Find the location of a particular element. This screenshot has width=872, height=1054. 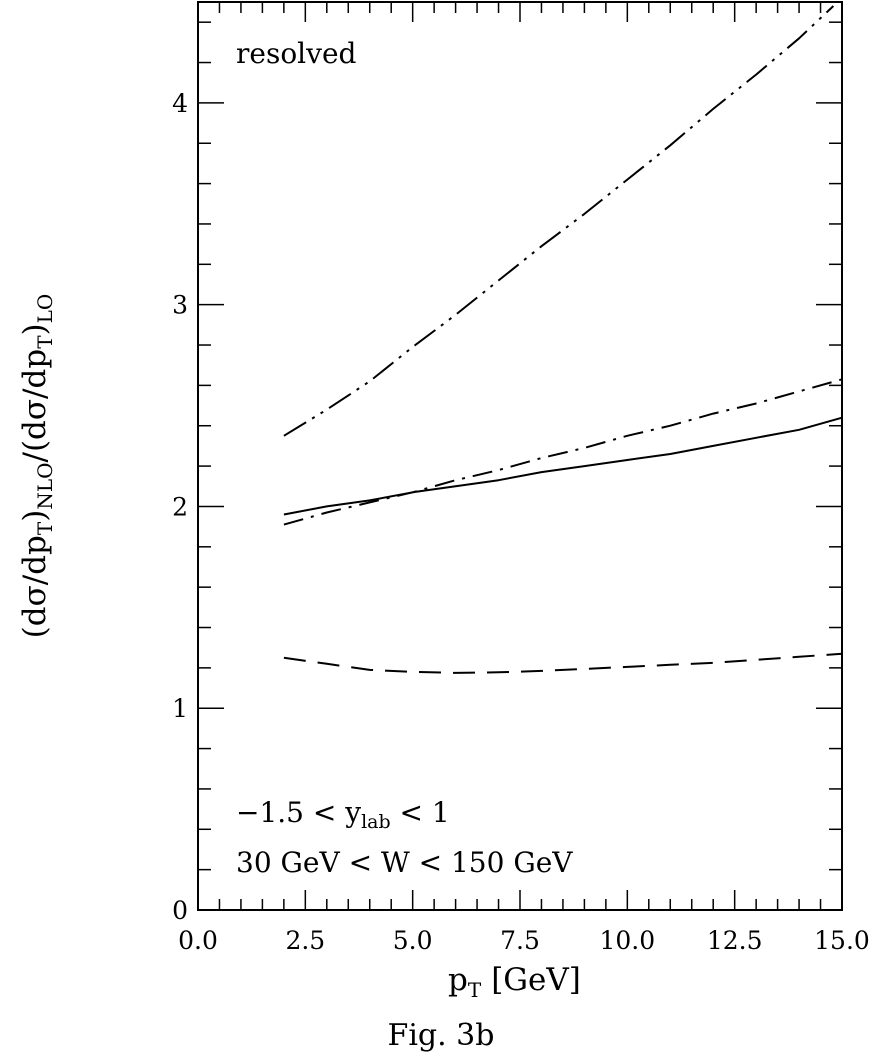

rapidity-range-label: −1.5 < ylab < 1 is located at coordinates (343, 814).